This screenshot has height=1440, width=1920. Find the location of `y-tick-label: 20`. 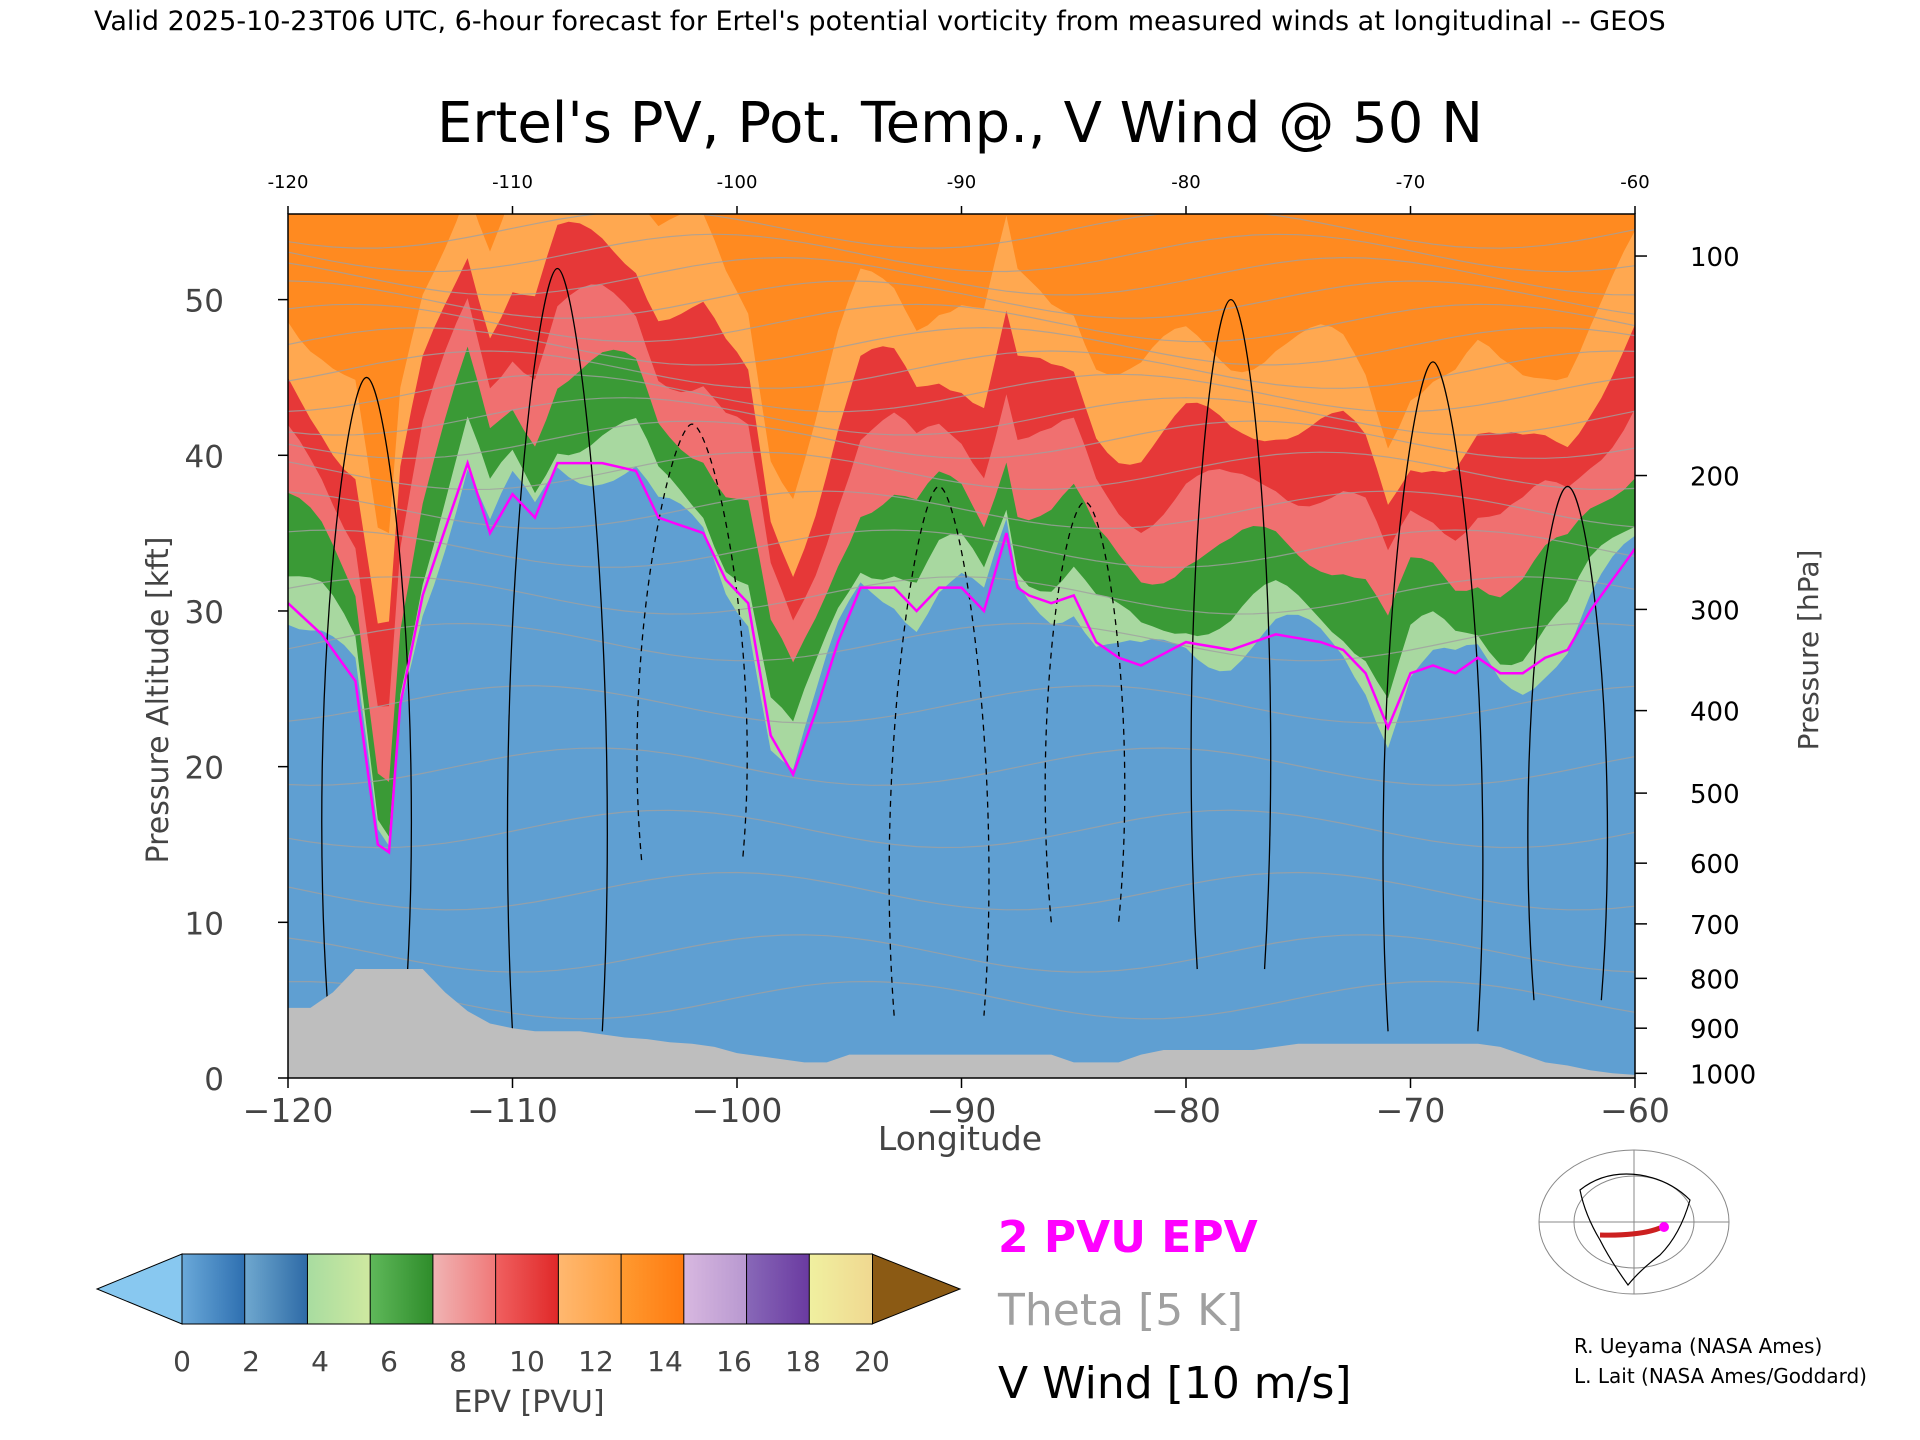

y-tick-label: 20 is located at coordinates (204, 769).